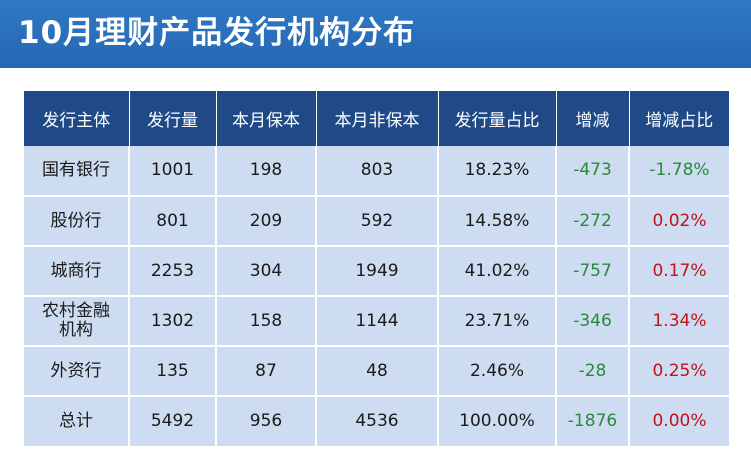  What do you see at coordinates (173, 421) in the screenshot?
I see `cell-volume: 5492` at bounding box center [173, 421].